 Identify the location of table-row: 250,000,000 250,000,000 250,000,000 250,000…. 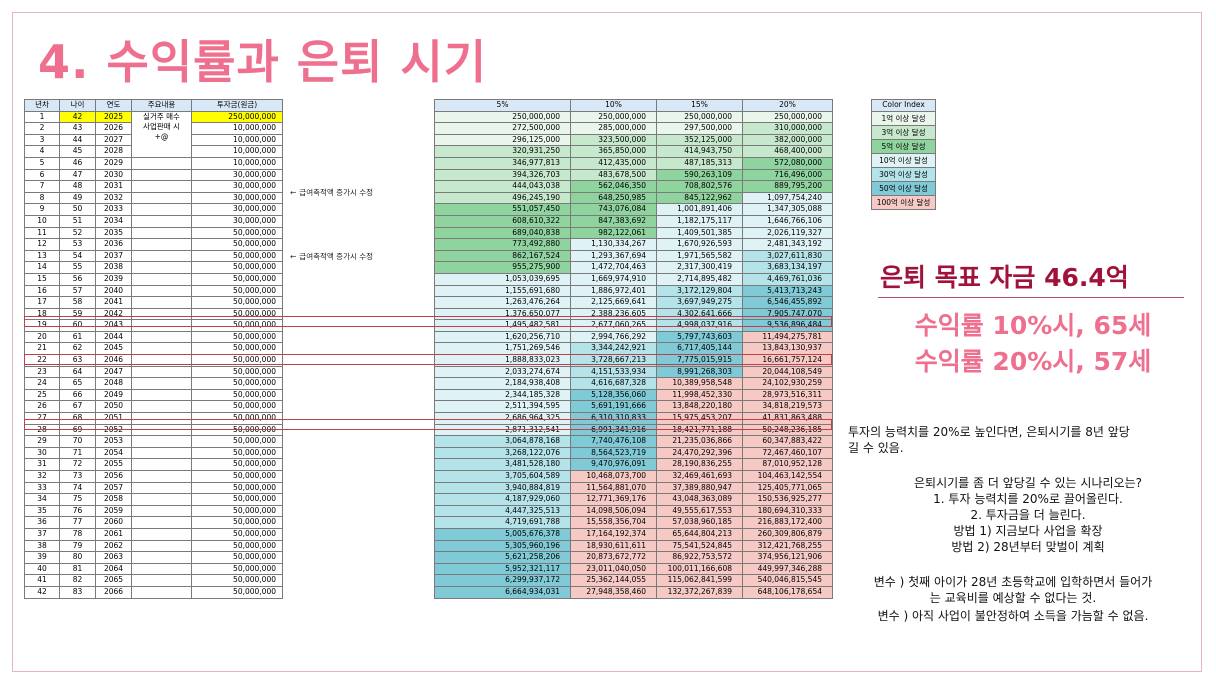
(633, 117).